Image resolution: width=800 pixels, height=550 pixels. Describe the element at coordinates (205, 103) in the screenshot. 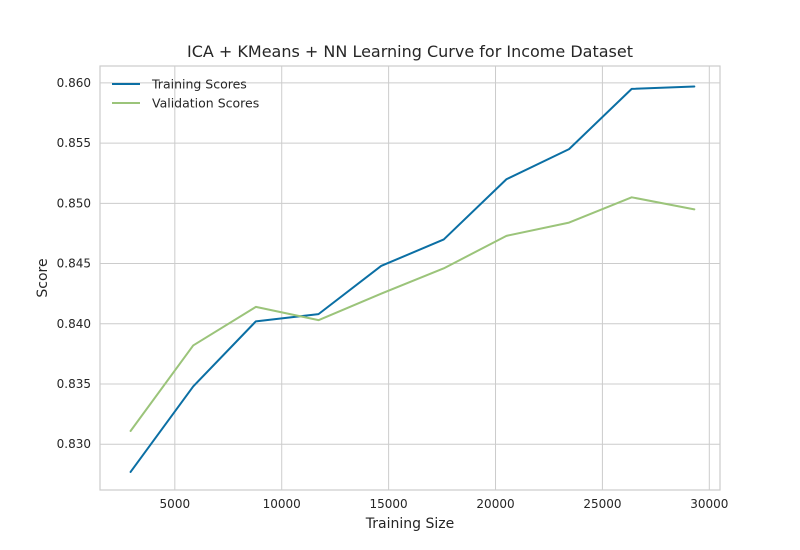

I see `legend-label-validation-scores: Validation Scores` at that location.